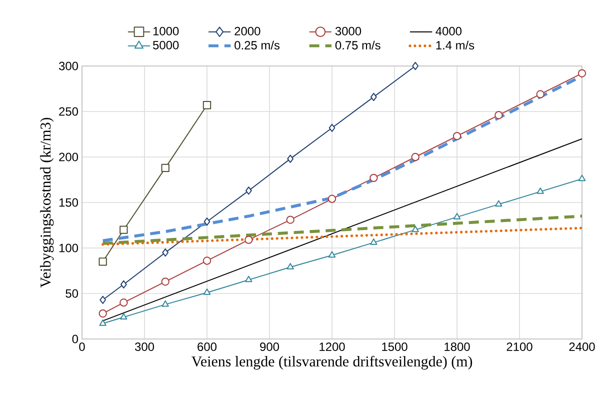 The width and height of the screenshot is (606, 405). I want to click on x-axis-title: Veiens lengde (tilsvarende driftsveilengde) (m), so click(332, 363).